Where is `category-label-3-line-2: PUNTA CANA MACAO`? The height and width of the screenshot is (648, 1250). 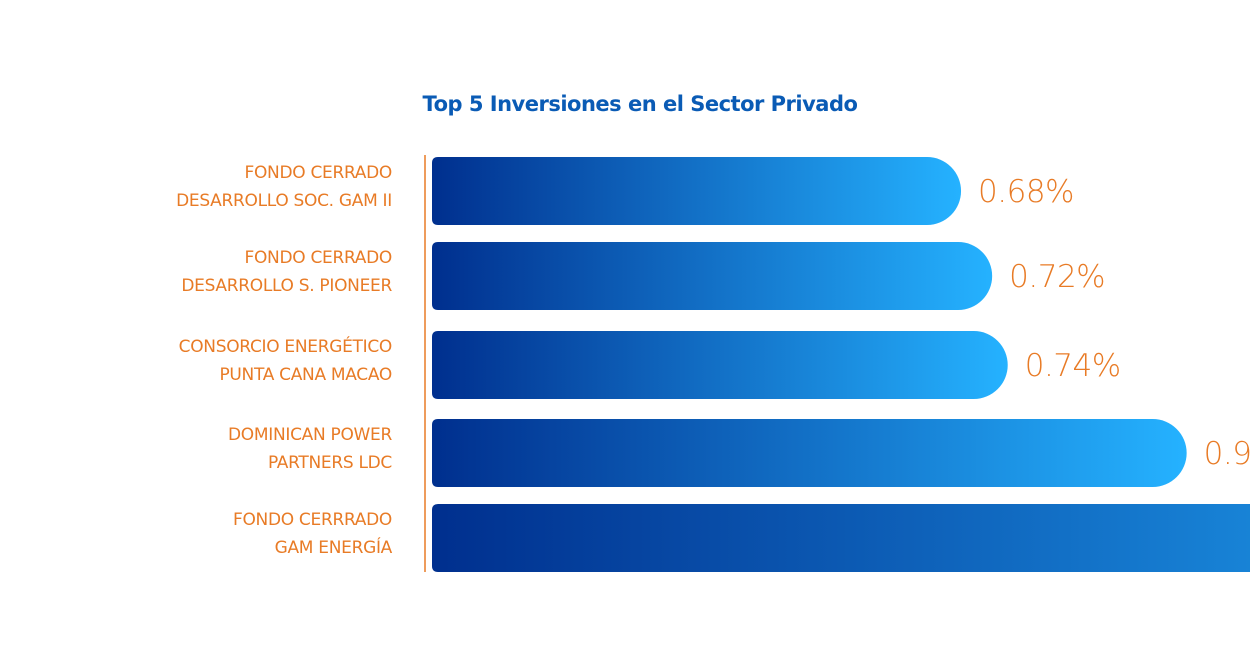
category-label-3-line-2: PUNTA CANA MACAO is located at coordinates (305, 375).